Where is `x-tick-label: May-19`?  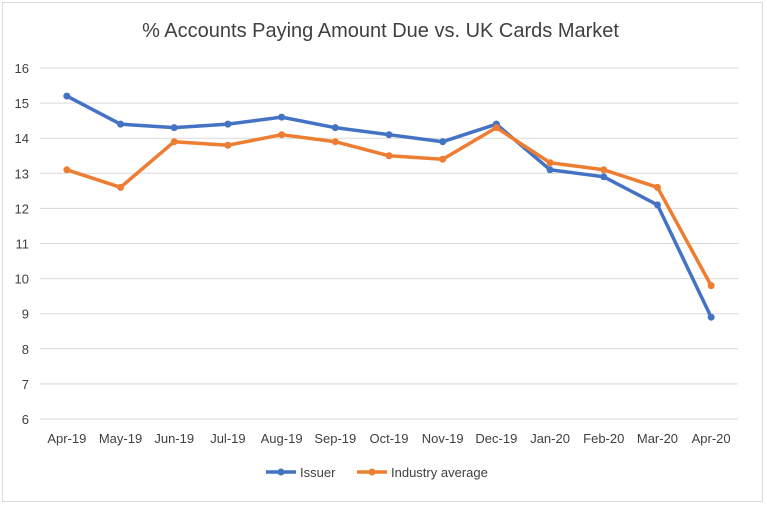
x-tick-label: May-19 is located at coordinates (120, 438).